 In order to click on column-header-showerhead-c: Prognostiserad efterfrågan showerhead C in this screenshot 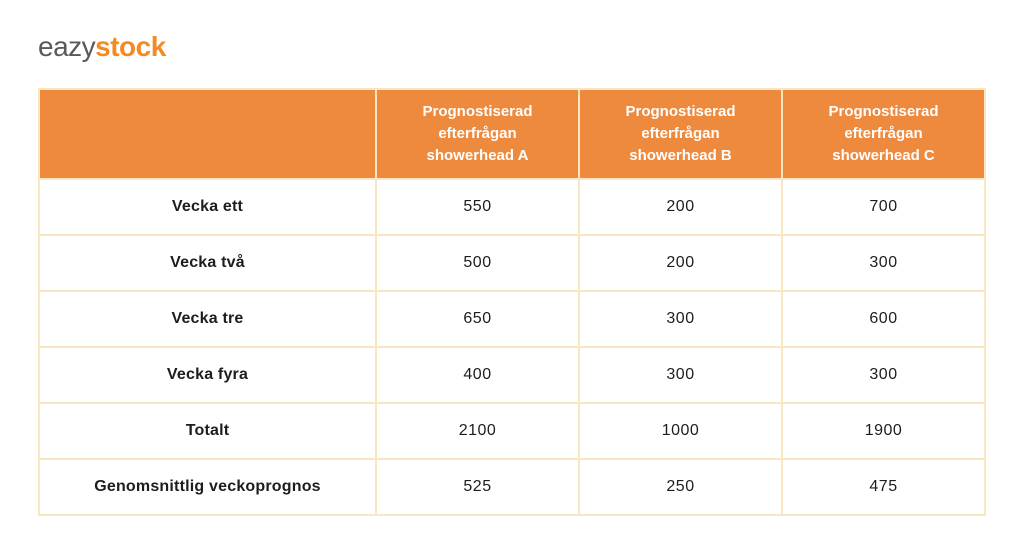, I will do `click(883, 134)`.